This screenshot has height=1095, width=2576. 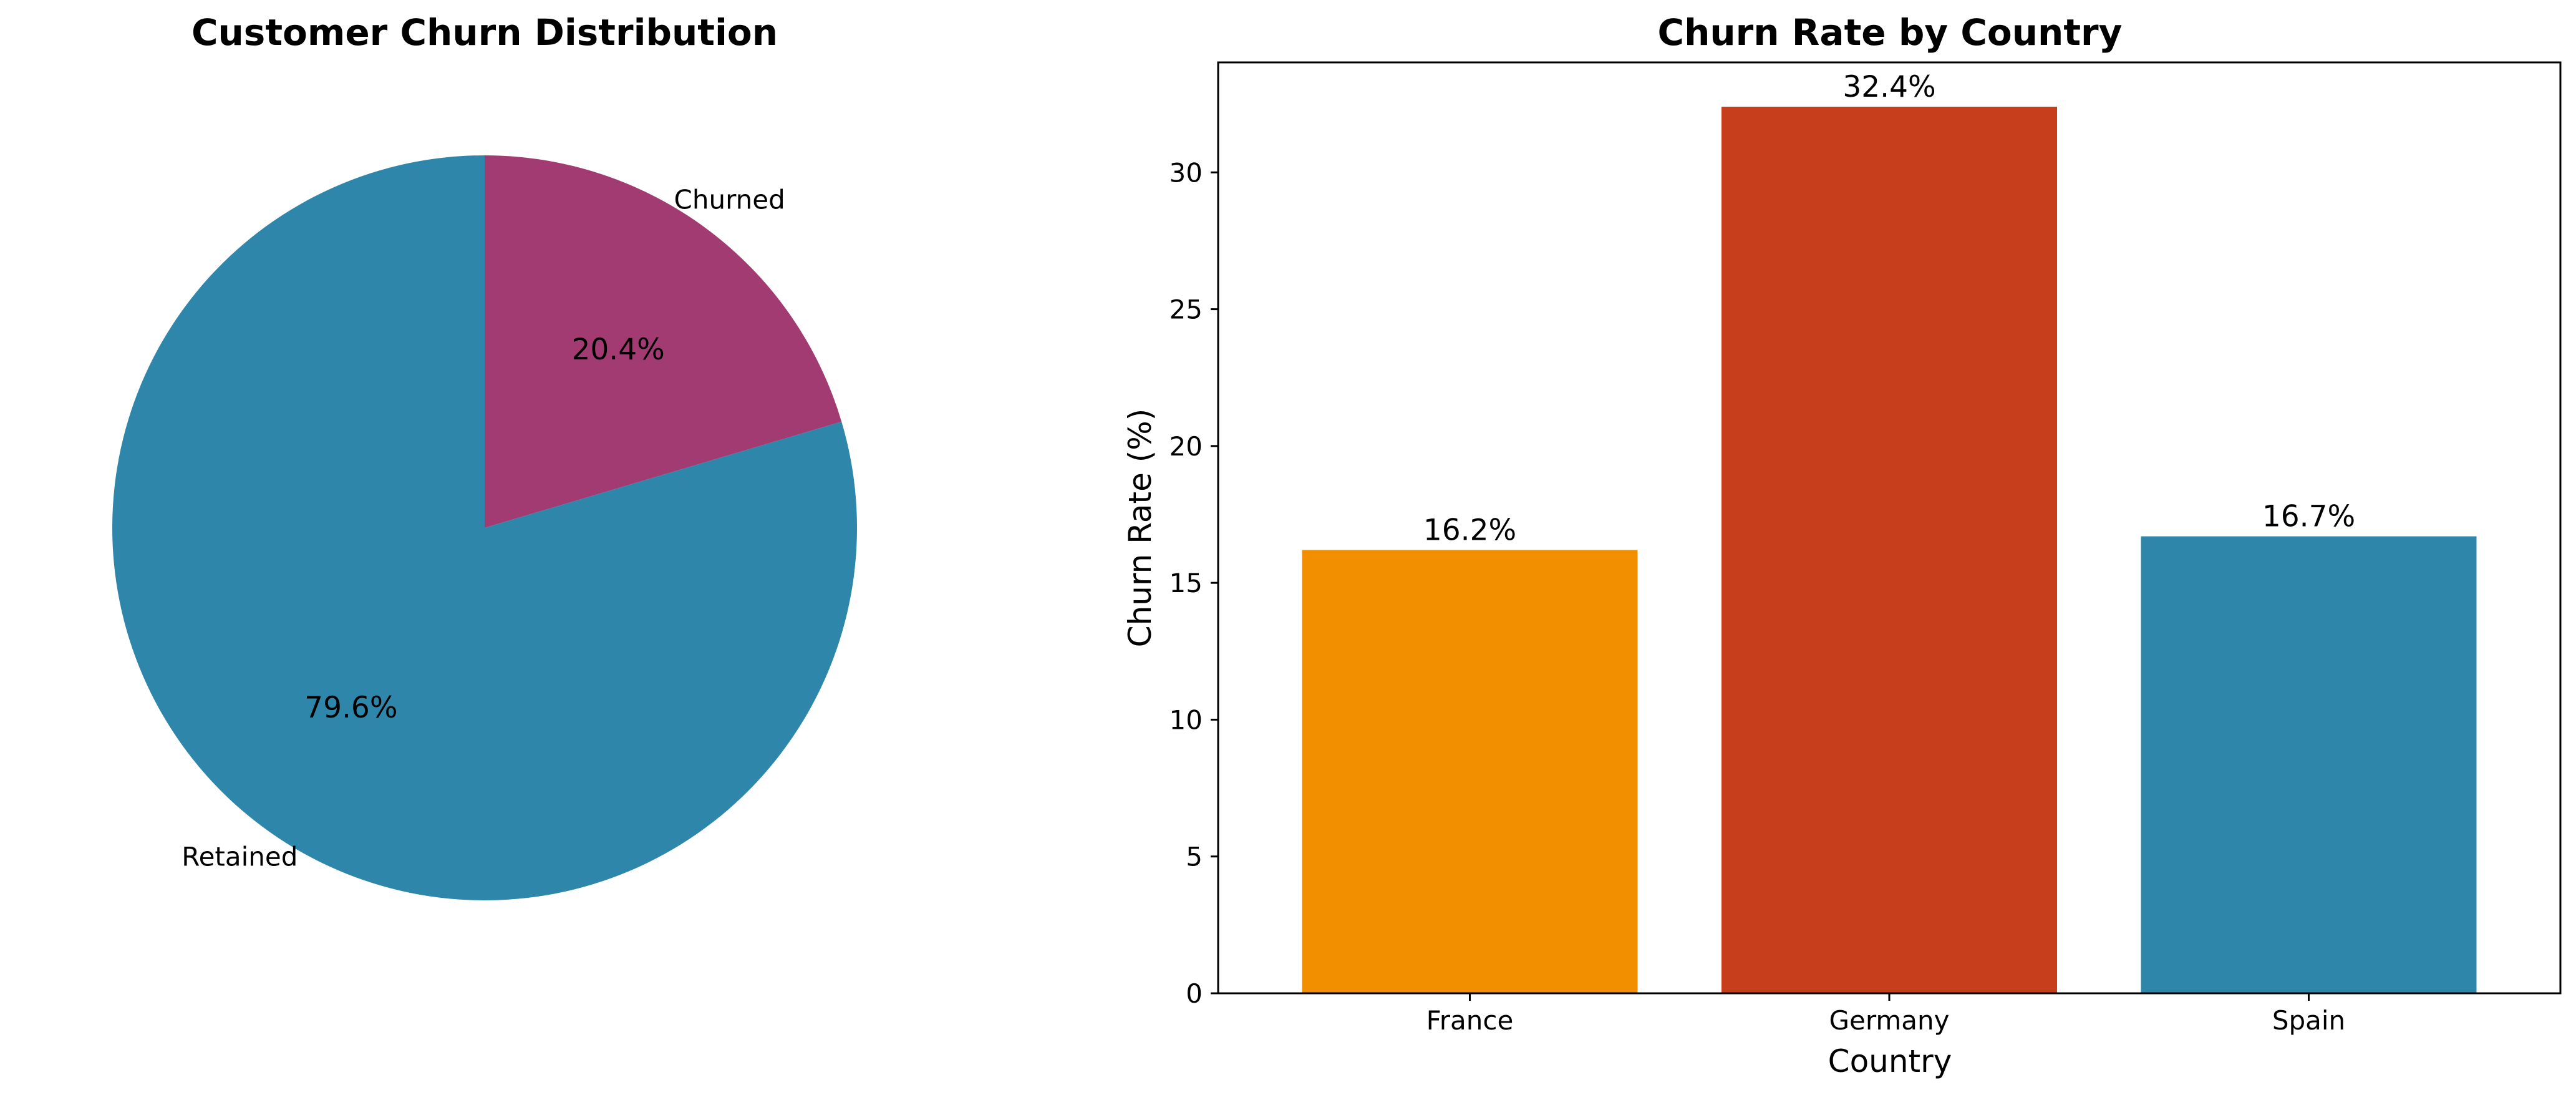 I want to click on x-axis-label: Country, so click(x=1890, y=1061).